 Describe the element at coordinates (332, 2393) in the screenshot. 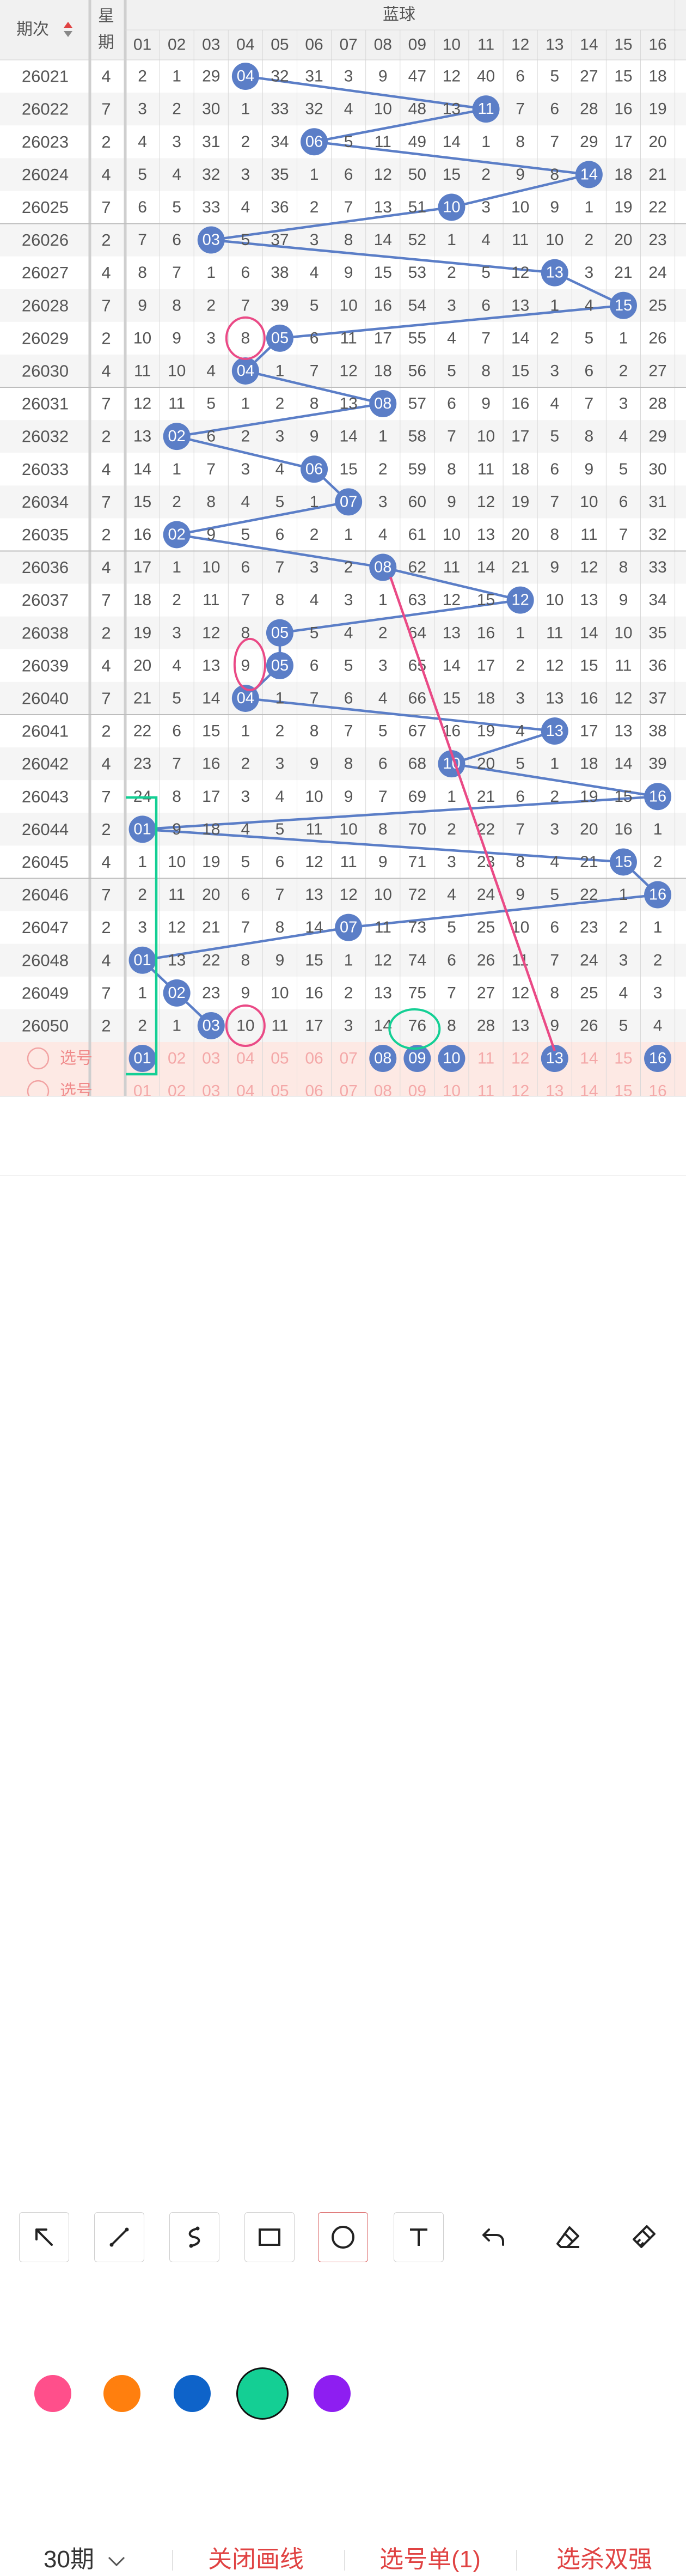

I see `color-purple-swatch` at that location.